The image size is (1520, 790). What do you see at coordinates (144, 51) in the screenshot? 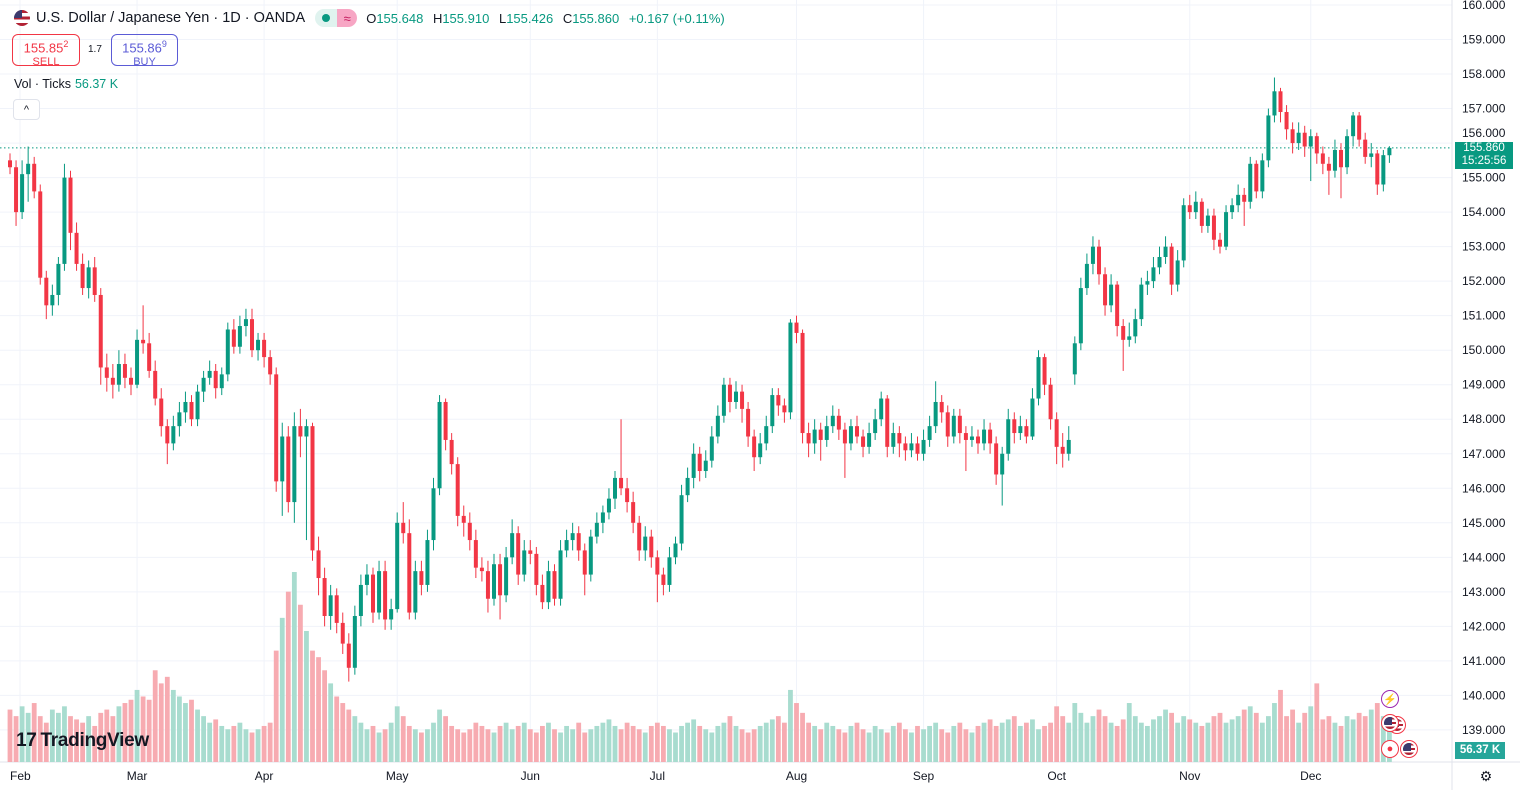
I see `buy-button: 155.869 BUY` at bounding box center [144, 51].